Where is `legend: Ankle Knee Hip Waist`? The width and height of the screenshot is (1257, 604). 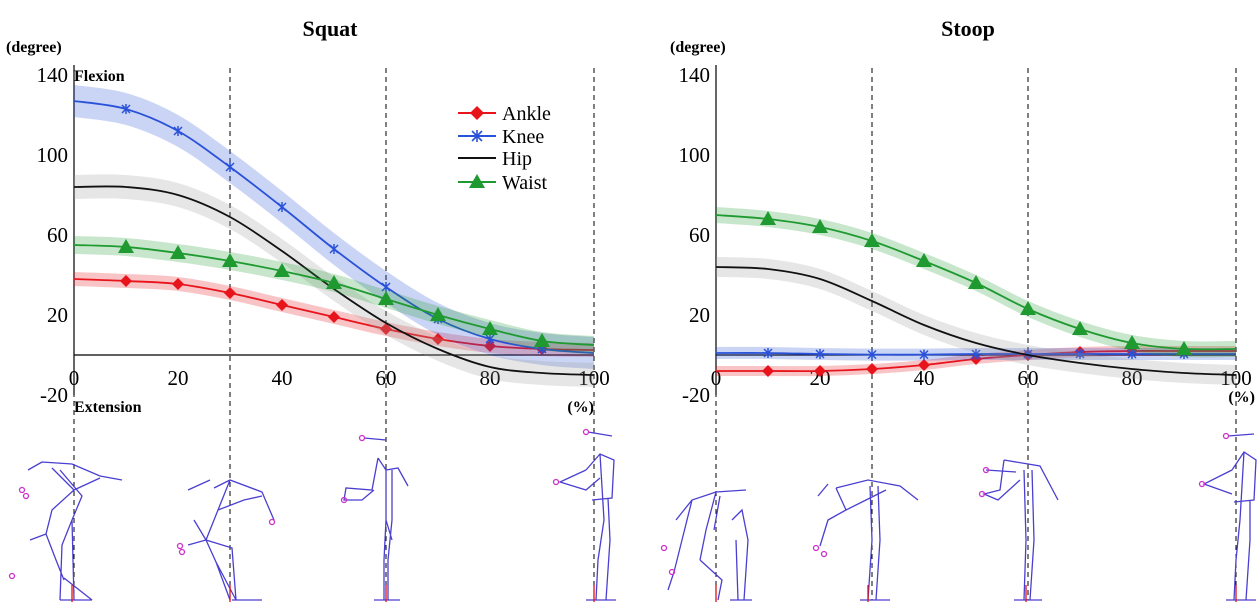 legend: Ankle Knee Hip Waist is located at coordinates (504, 148).